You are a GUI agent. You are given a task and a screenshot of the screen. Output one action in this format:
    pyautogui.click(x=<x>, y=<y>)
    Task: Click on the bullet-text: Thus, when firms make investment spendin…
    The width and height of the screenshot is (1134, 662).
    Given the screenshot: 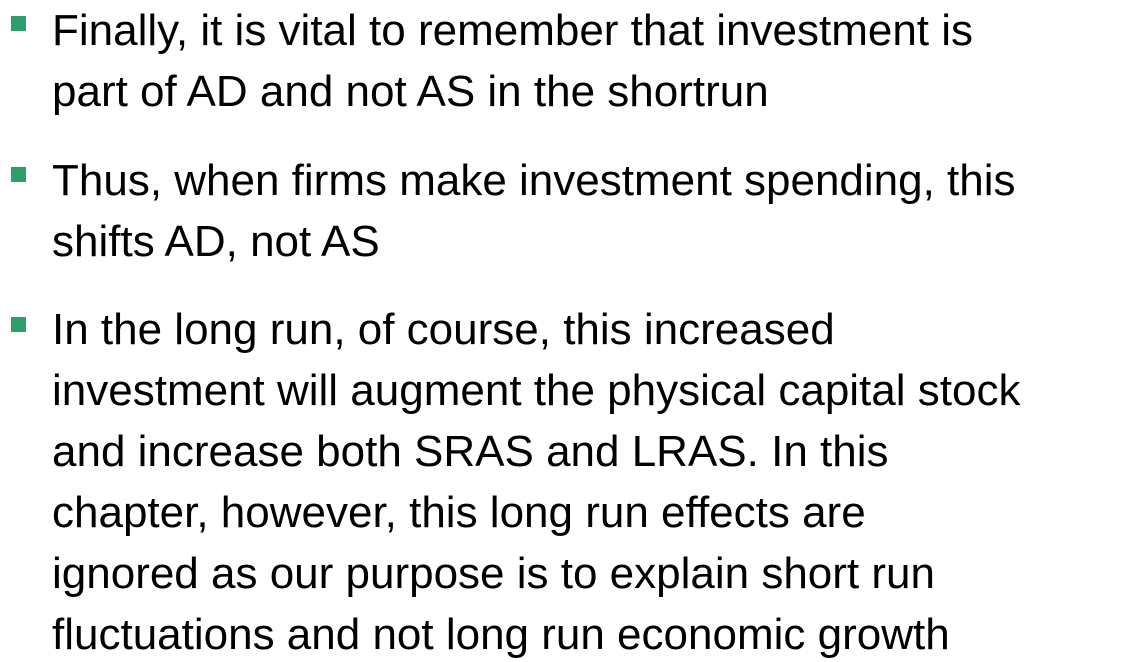 What is the action you would take?
    pyautogui.click(x=534, y=211)
    